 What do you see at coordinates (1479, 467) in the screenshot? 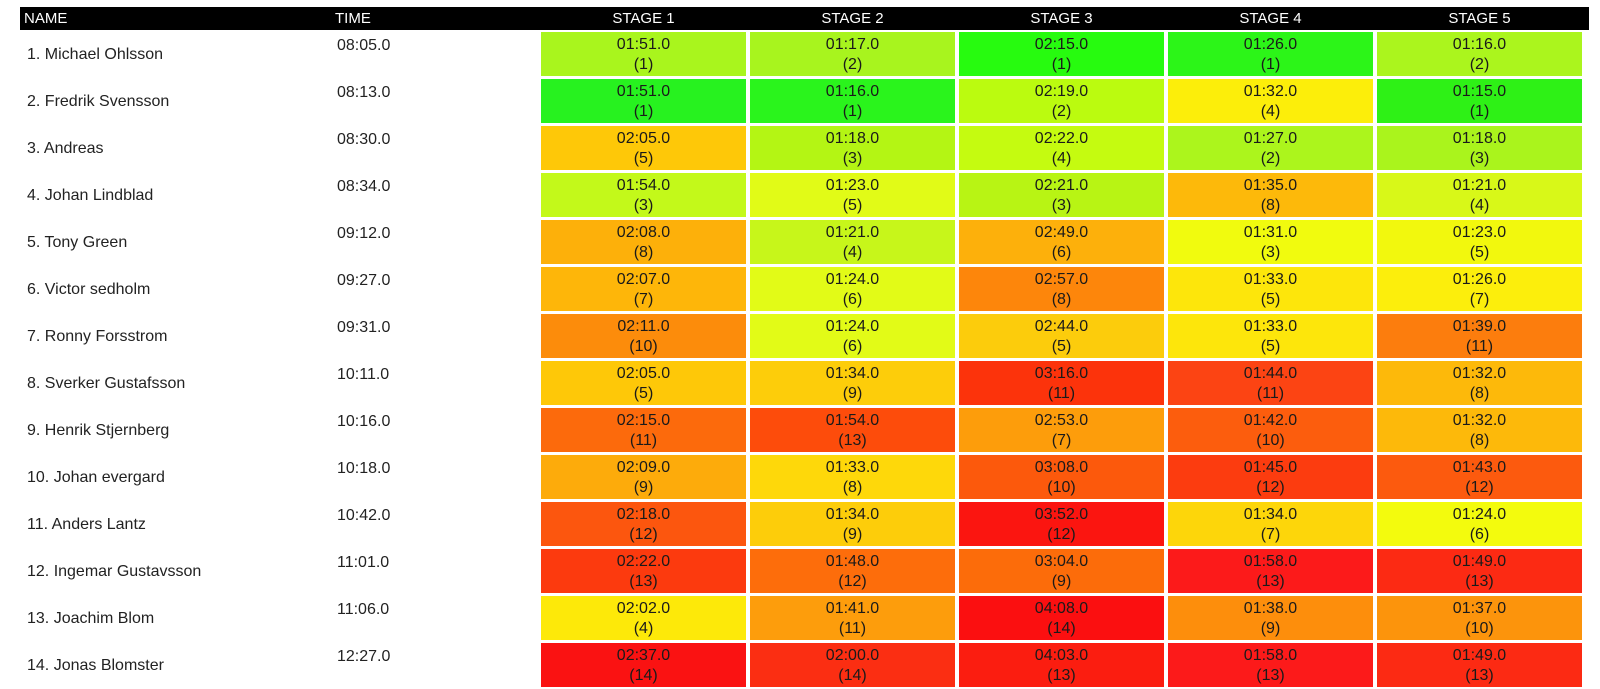
I see `stage-time: 01:43.0` at bounding box center [1479, 467].